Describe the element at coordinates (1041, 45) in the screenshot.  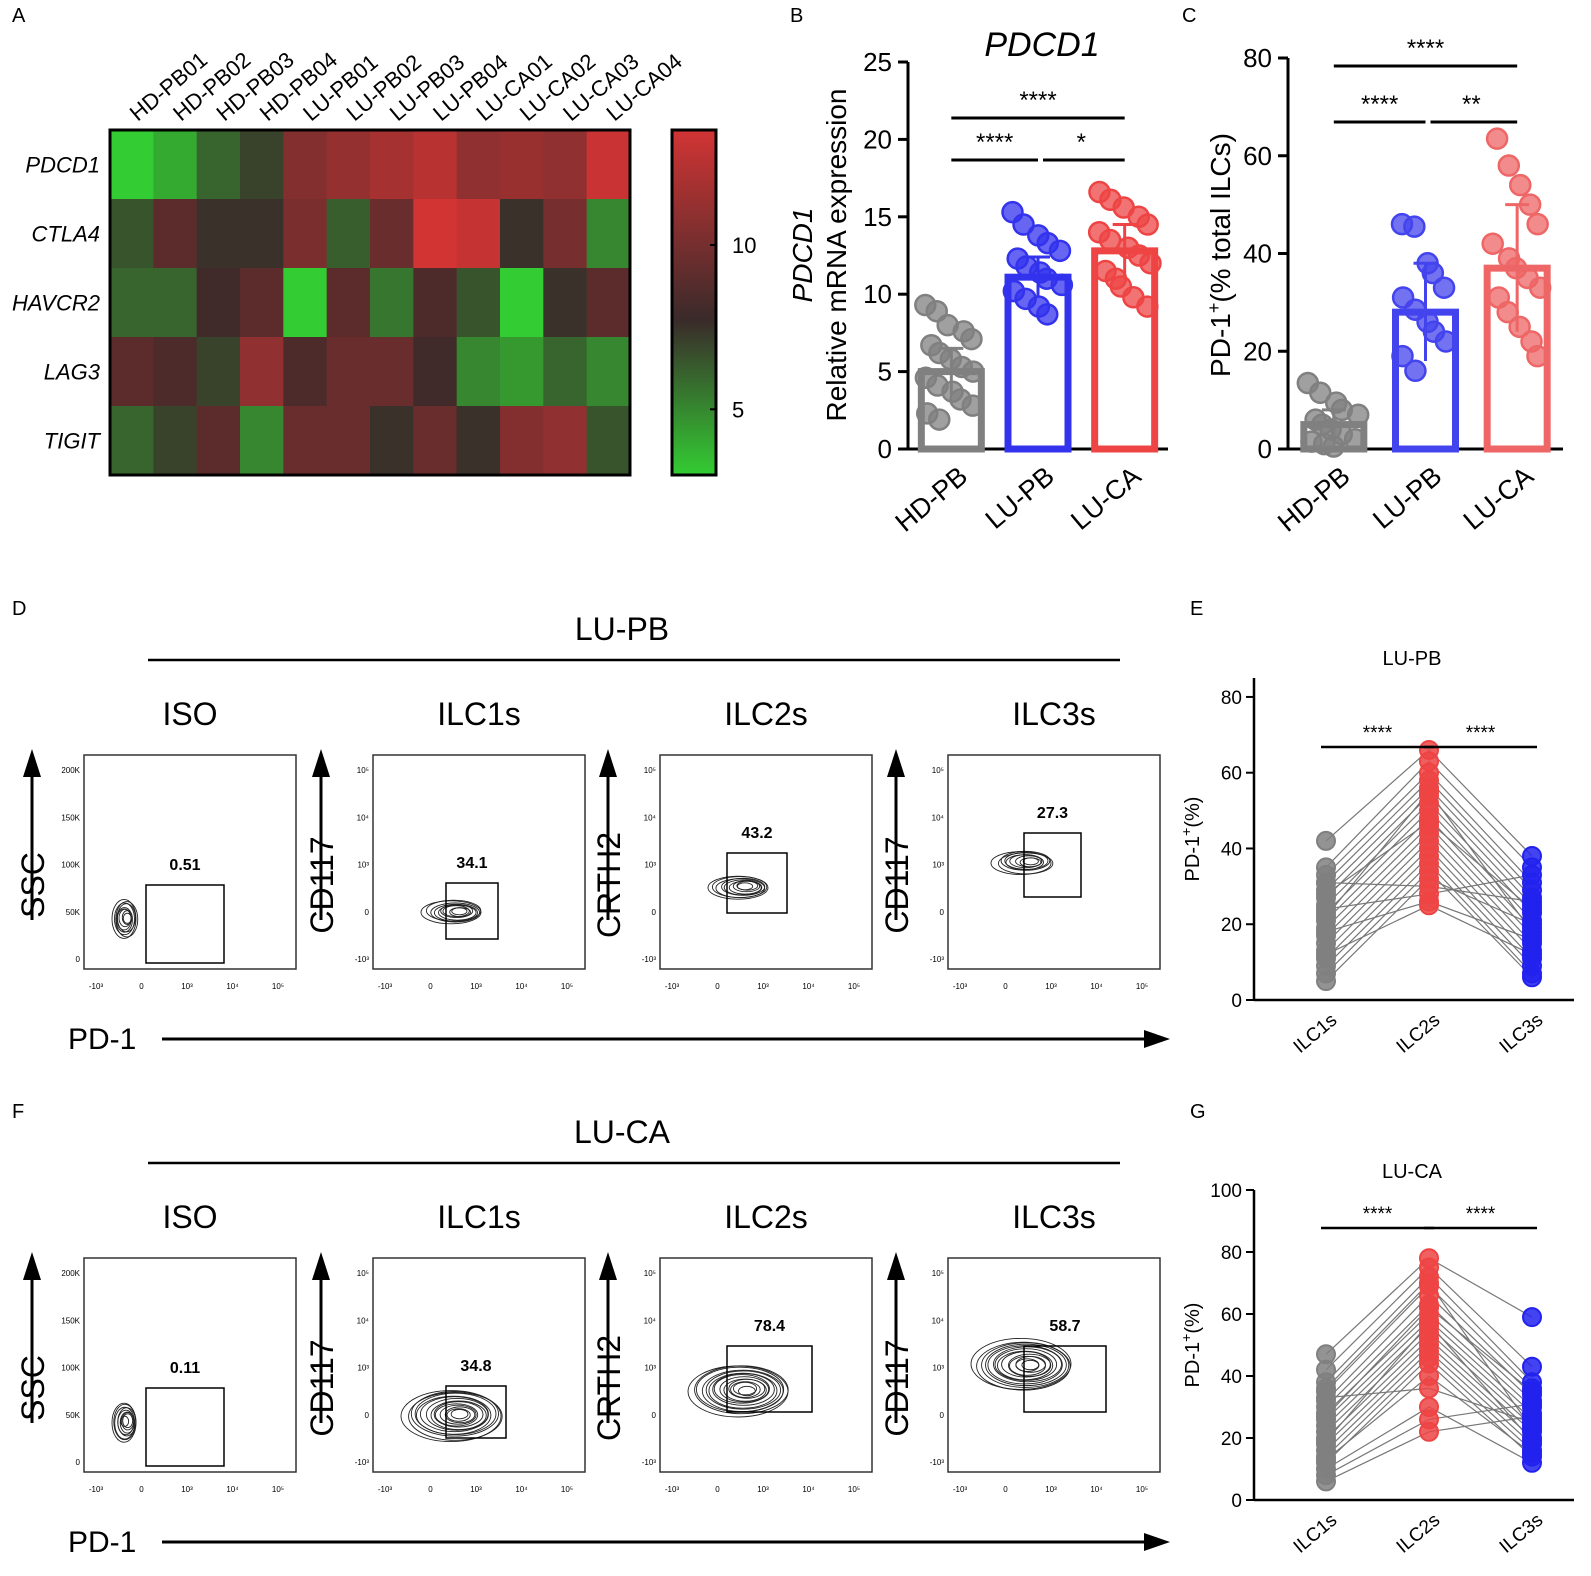
I see `chart-title: PDCD1` at that location.